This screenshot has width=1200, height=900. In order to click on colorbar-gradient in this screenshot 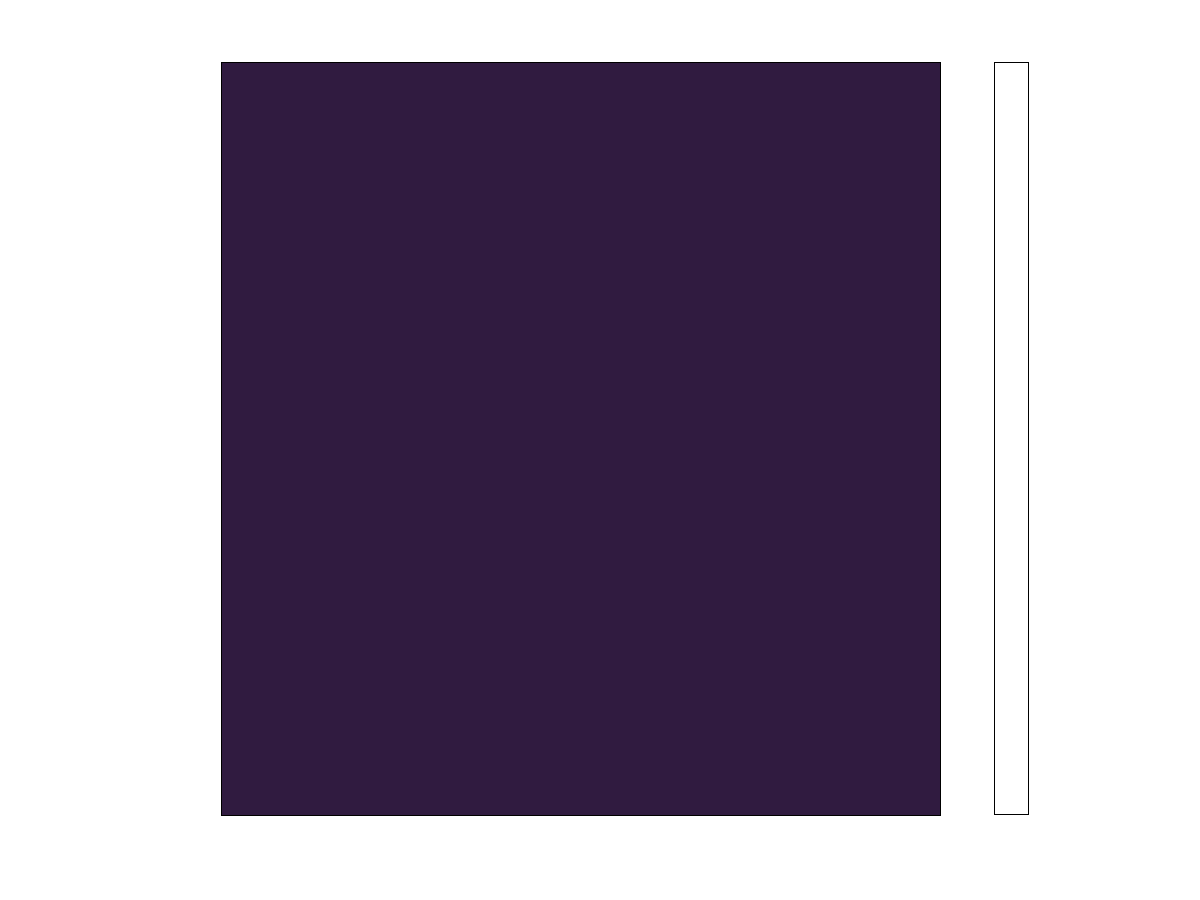, I will do `click(1011, 438)`.